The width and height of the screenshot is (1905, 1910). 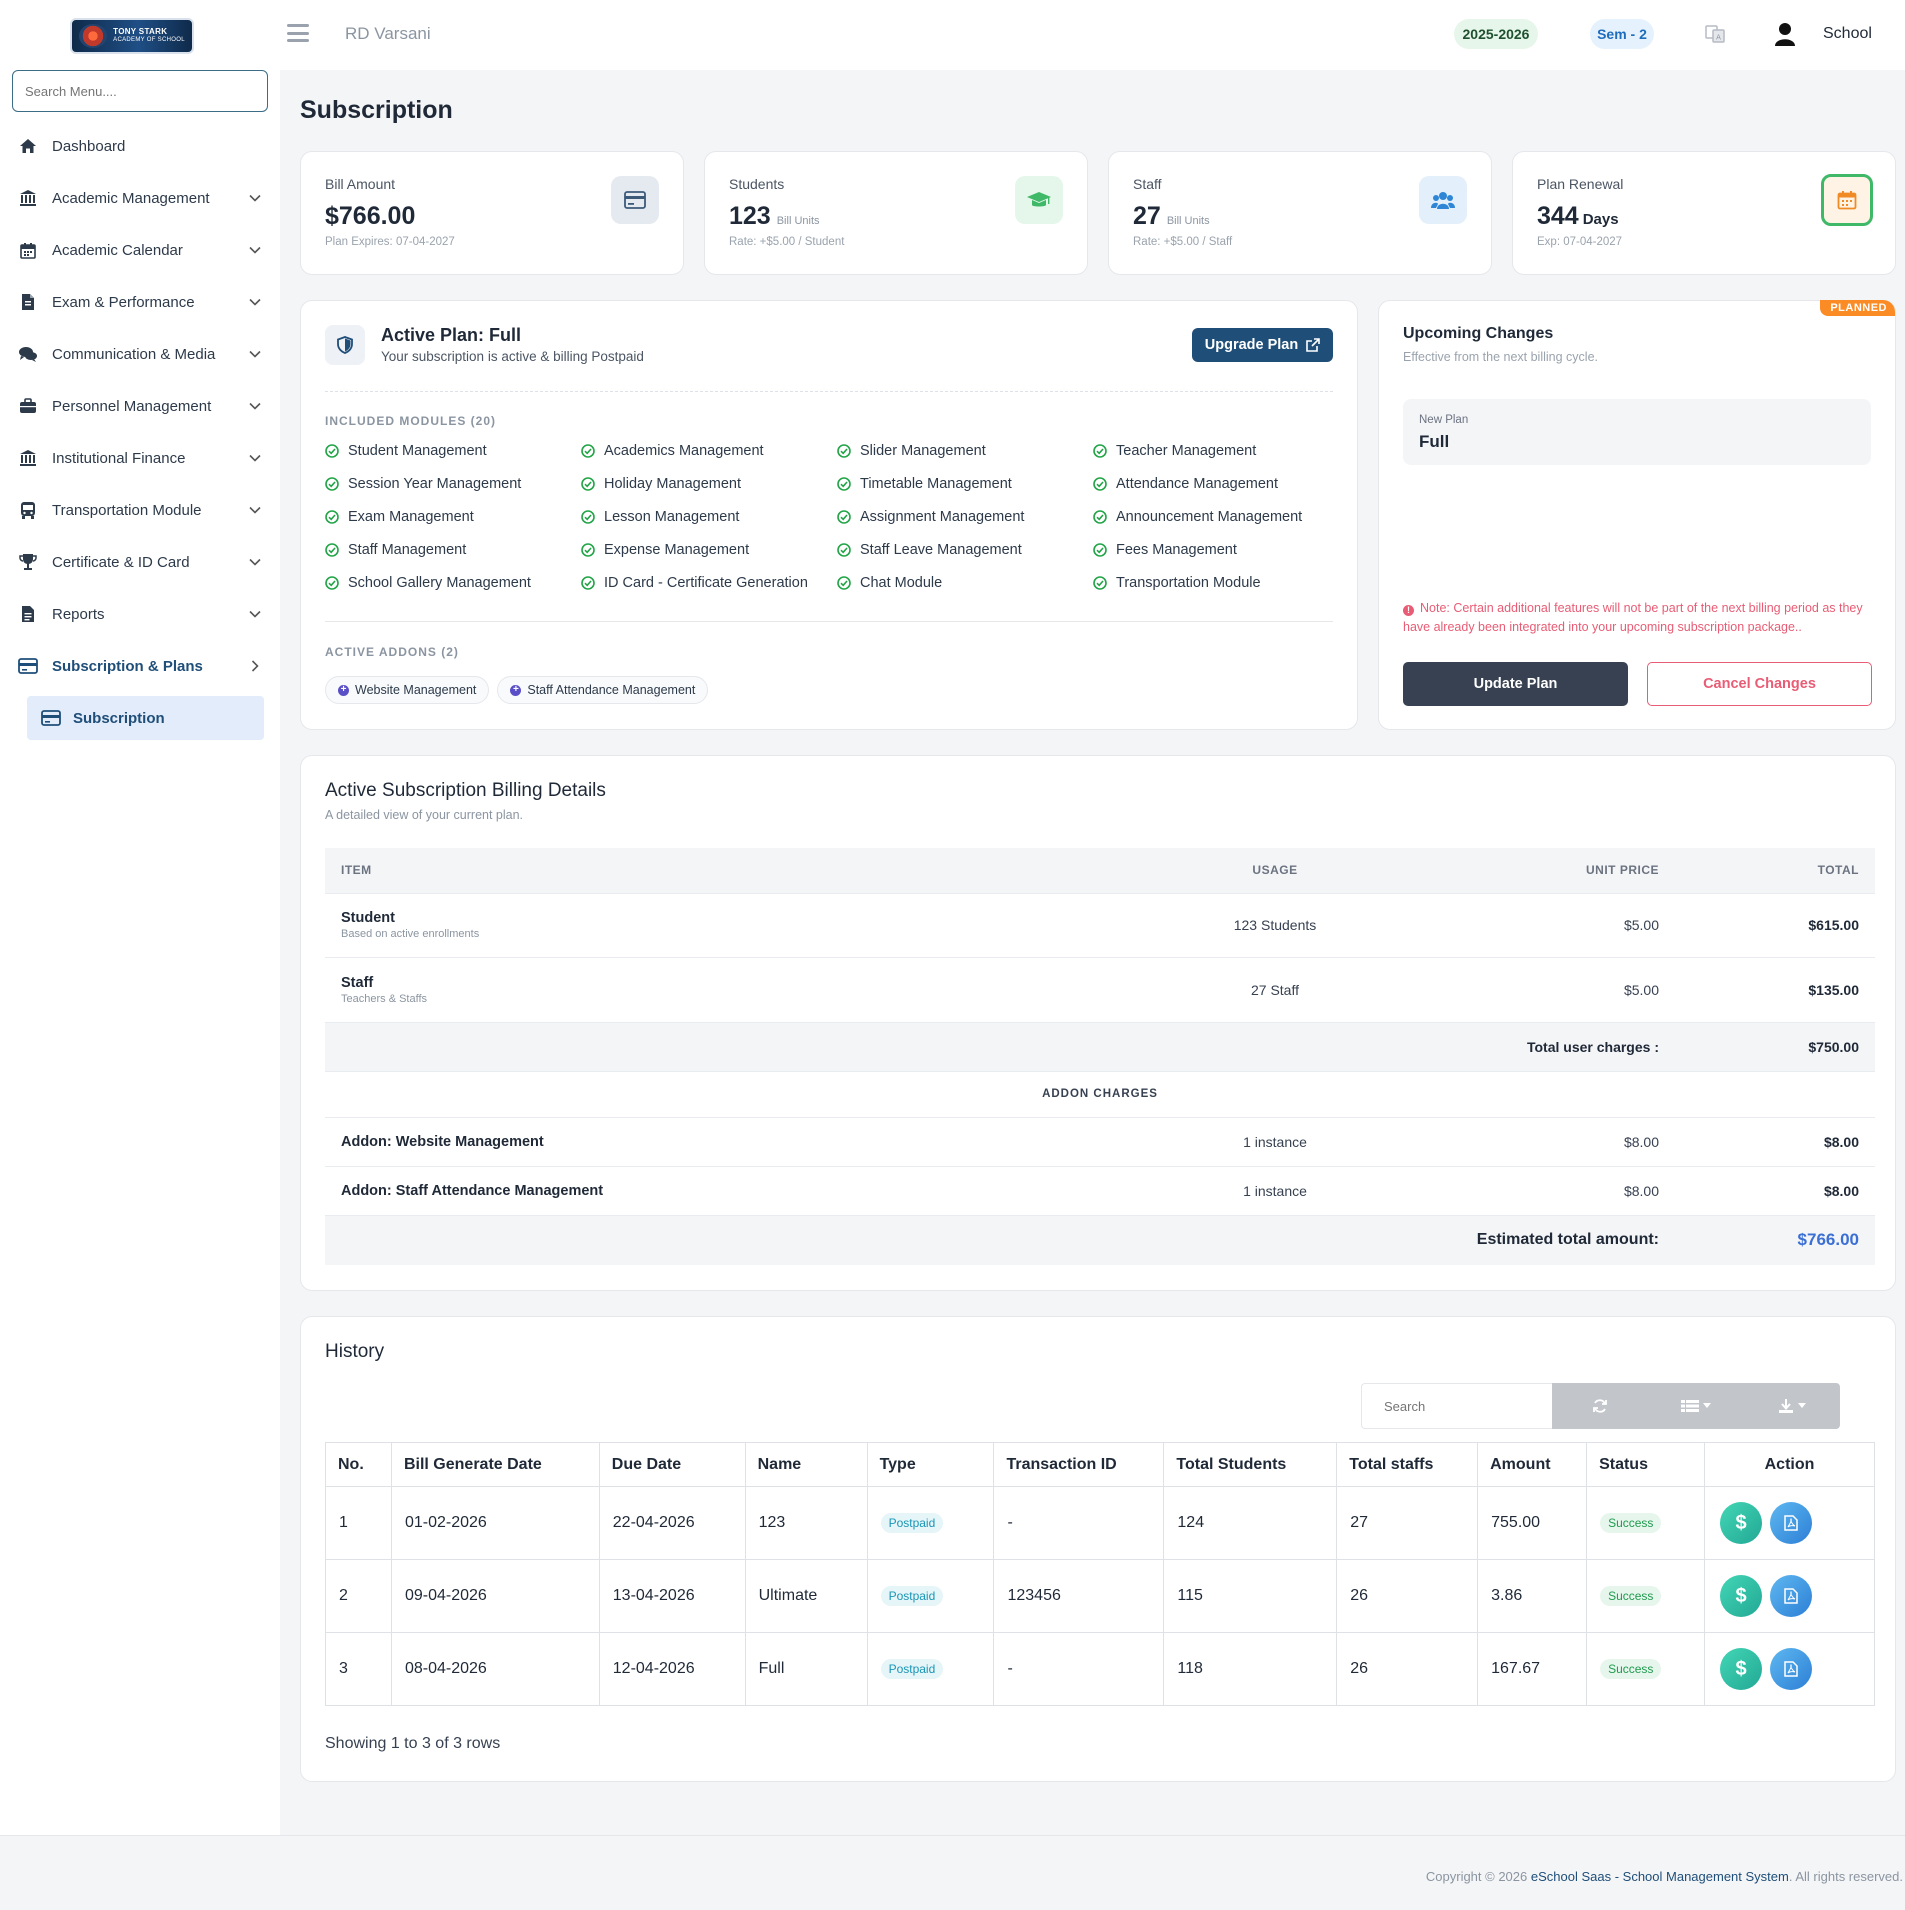 What do you see at coordinates (132, 36) in the screenshot?
I see `school-logo: TONY STARK ACADEMY OF SCHOOL` at bounding box center [132, 36].